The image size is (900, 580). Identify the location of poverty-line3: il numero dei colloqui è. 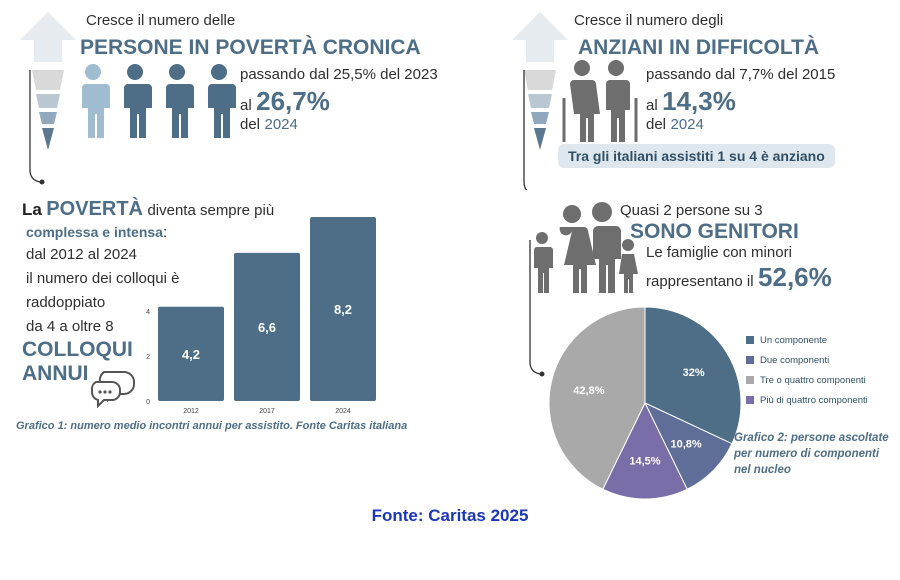
(103, 278).